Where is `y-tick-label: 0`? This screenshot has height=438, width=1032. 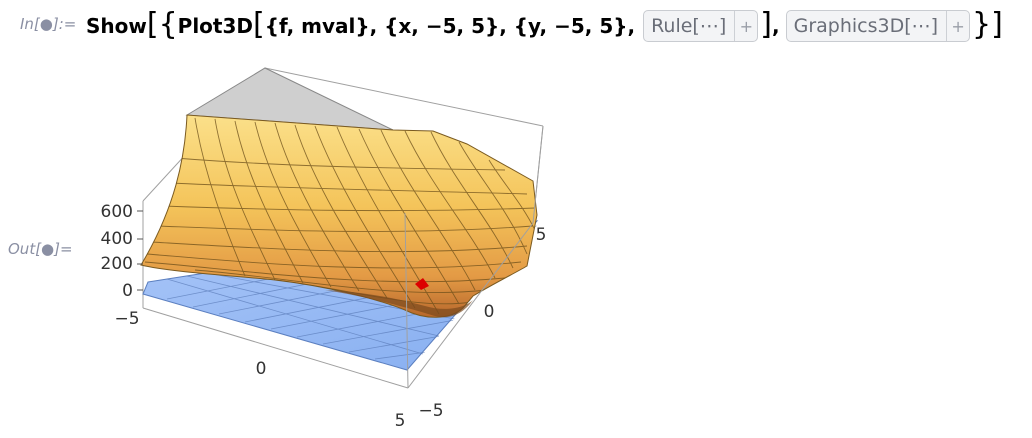 y-tick-label: 0 is located at coordinates (489, 312).